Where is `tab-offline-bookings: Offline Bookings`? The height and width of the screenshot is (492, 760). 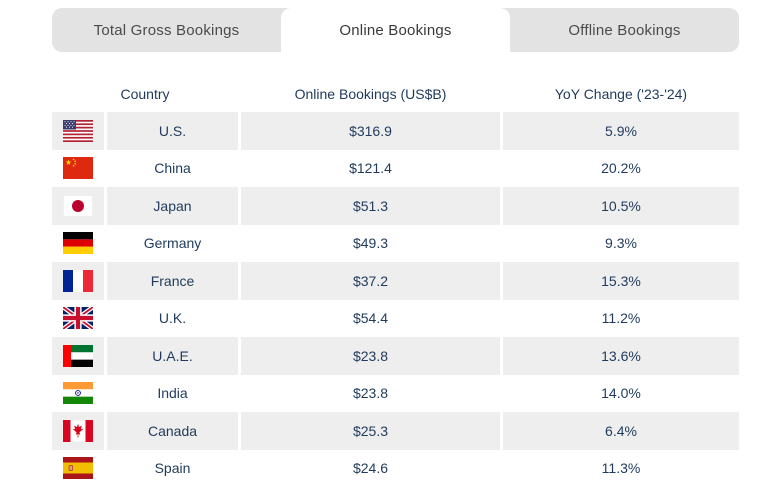
tab-offline-bookings: Offline Bookings is located at coordinates (624, 30).